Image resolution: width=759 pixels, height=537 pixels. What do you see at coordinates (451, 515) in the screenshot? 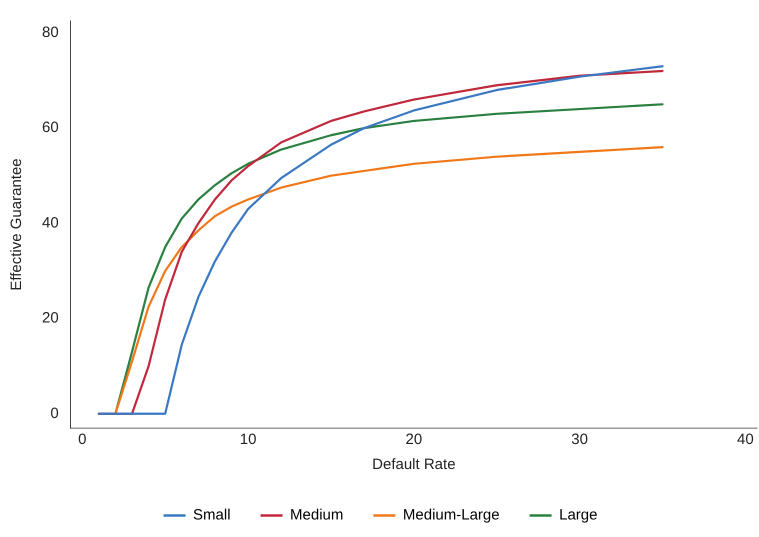
I see `legend-label: Medium-Large` at bounding box center [451, 515].